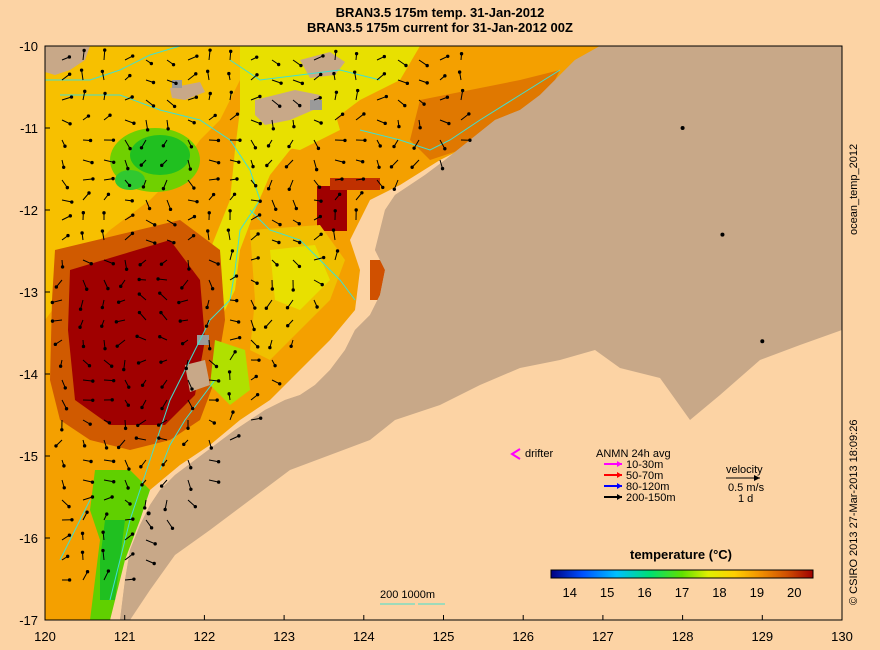  Describe the element at coordinates (682, 128) in the screenshot. I see `station-marker` at that location.